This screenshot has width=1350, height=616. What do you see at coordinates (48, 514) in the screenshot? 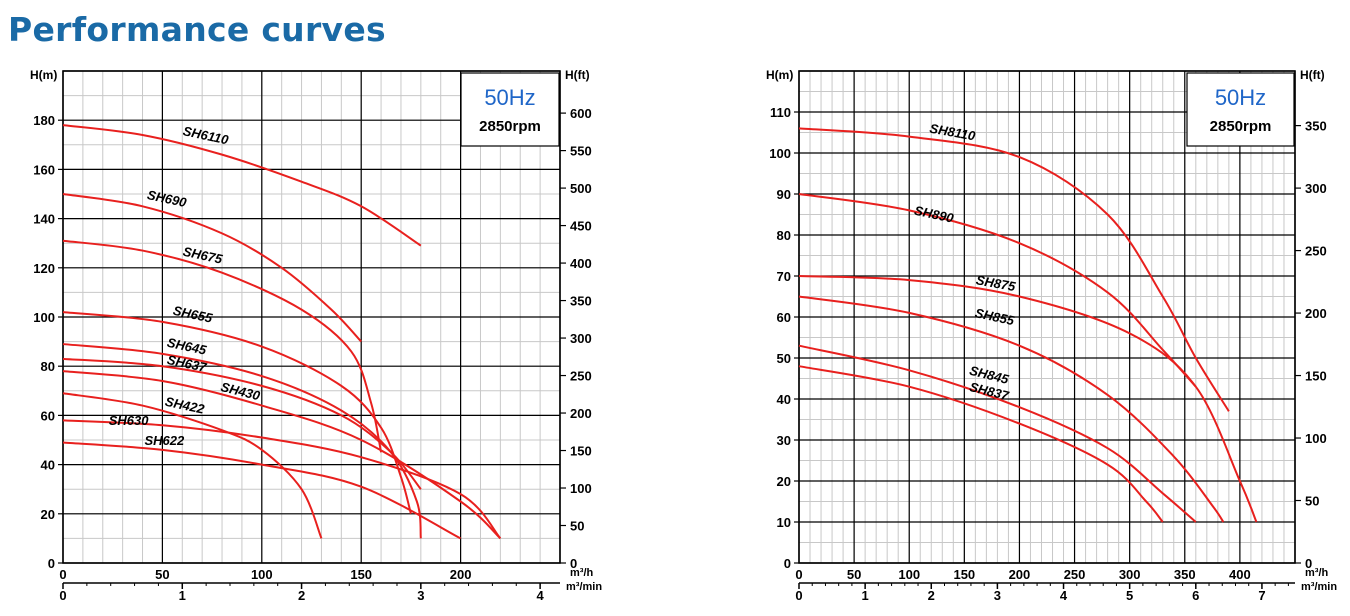
I see `chart1-y-tick-label: 20` at bounding box center [48, 514].